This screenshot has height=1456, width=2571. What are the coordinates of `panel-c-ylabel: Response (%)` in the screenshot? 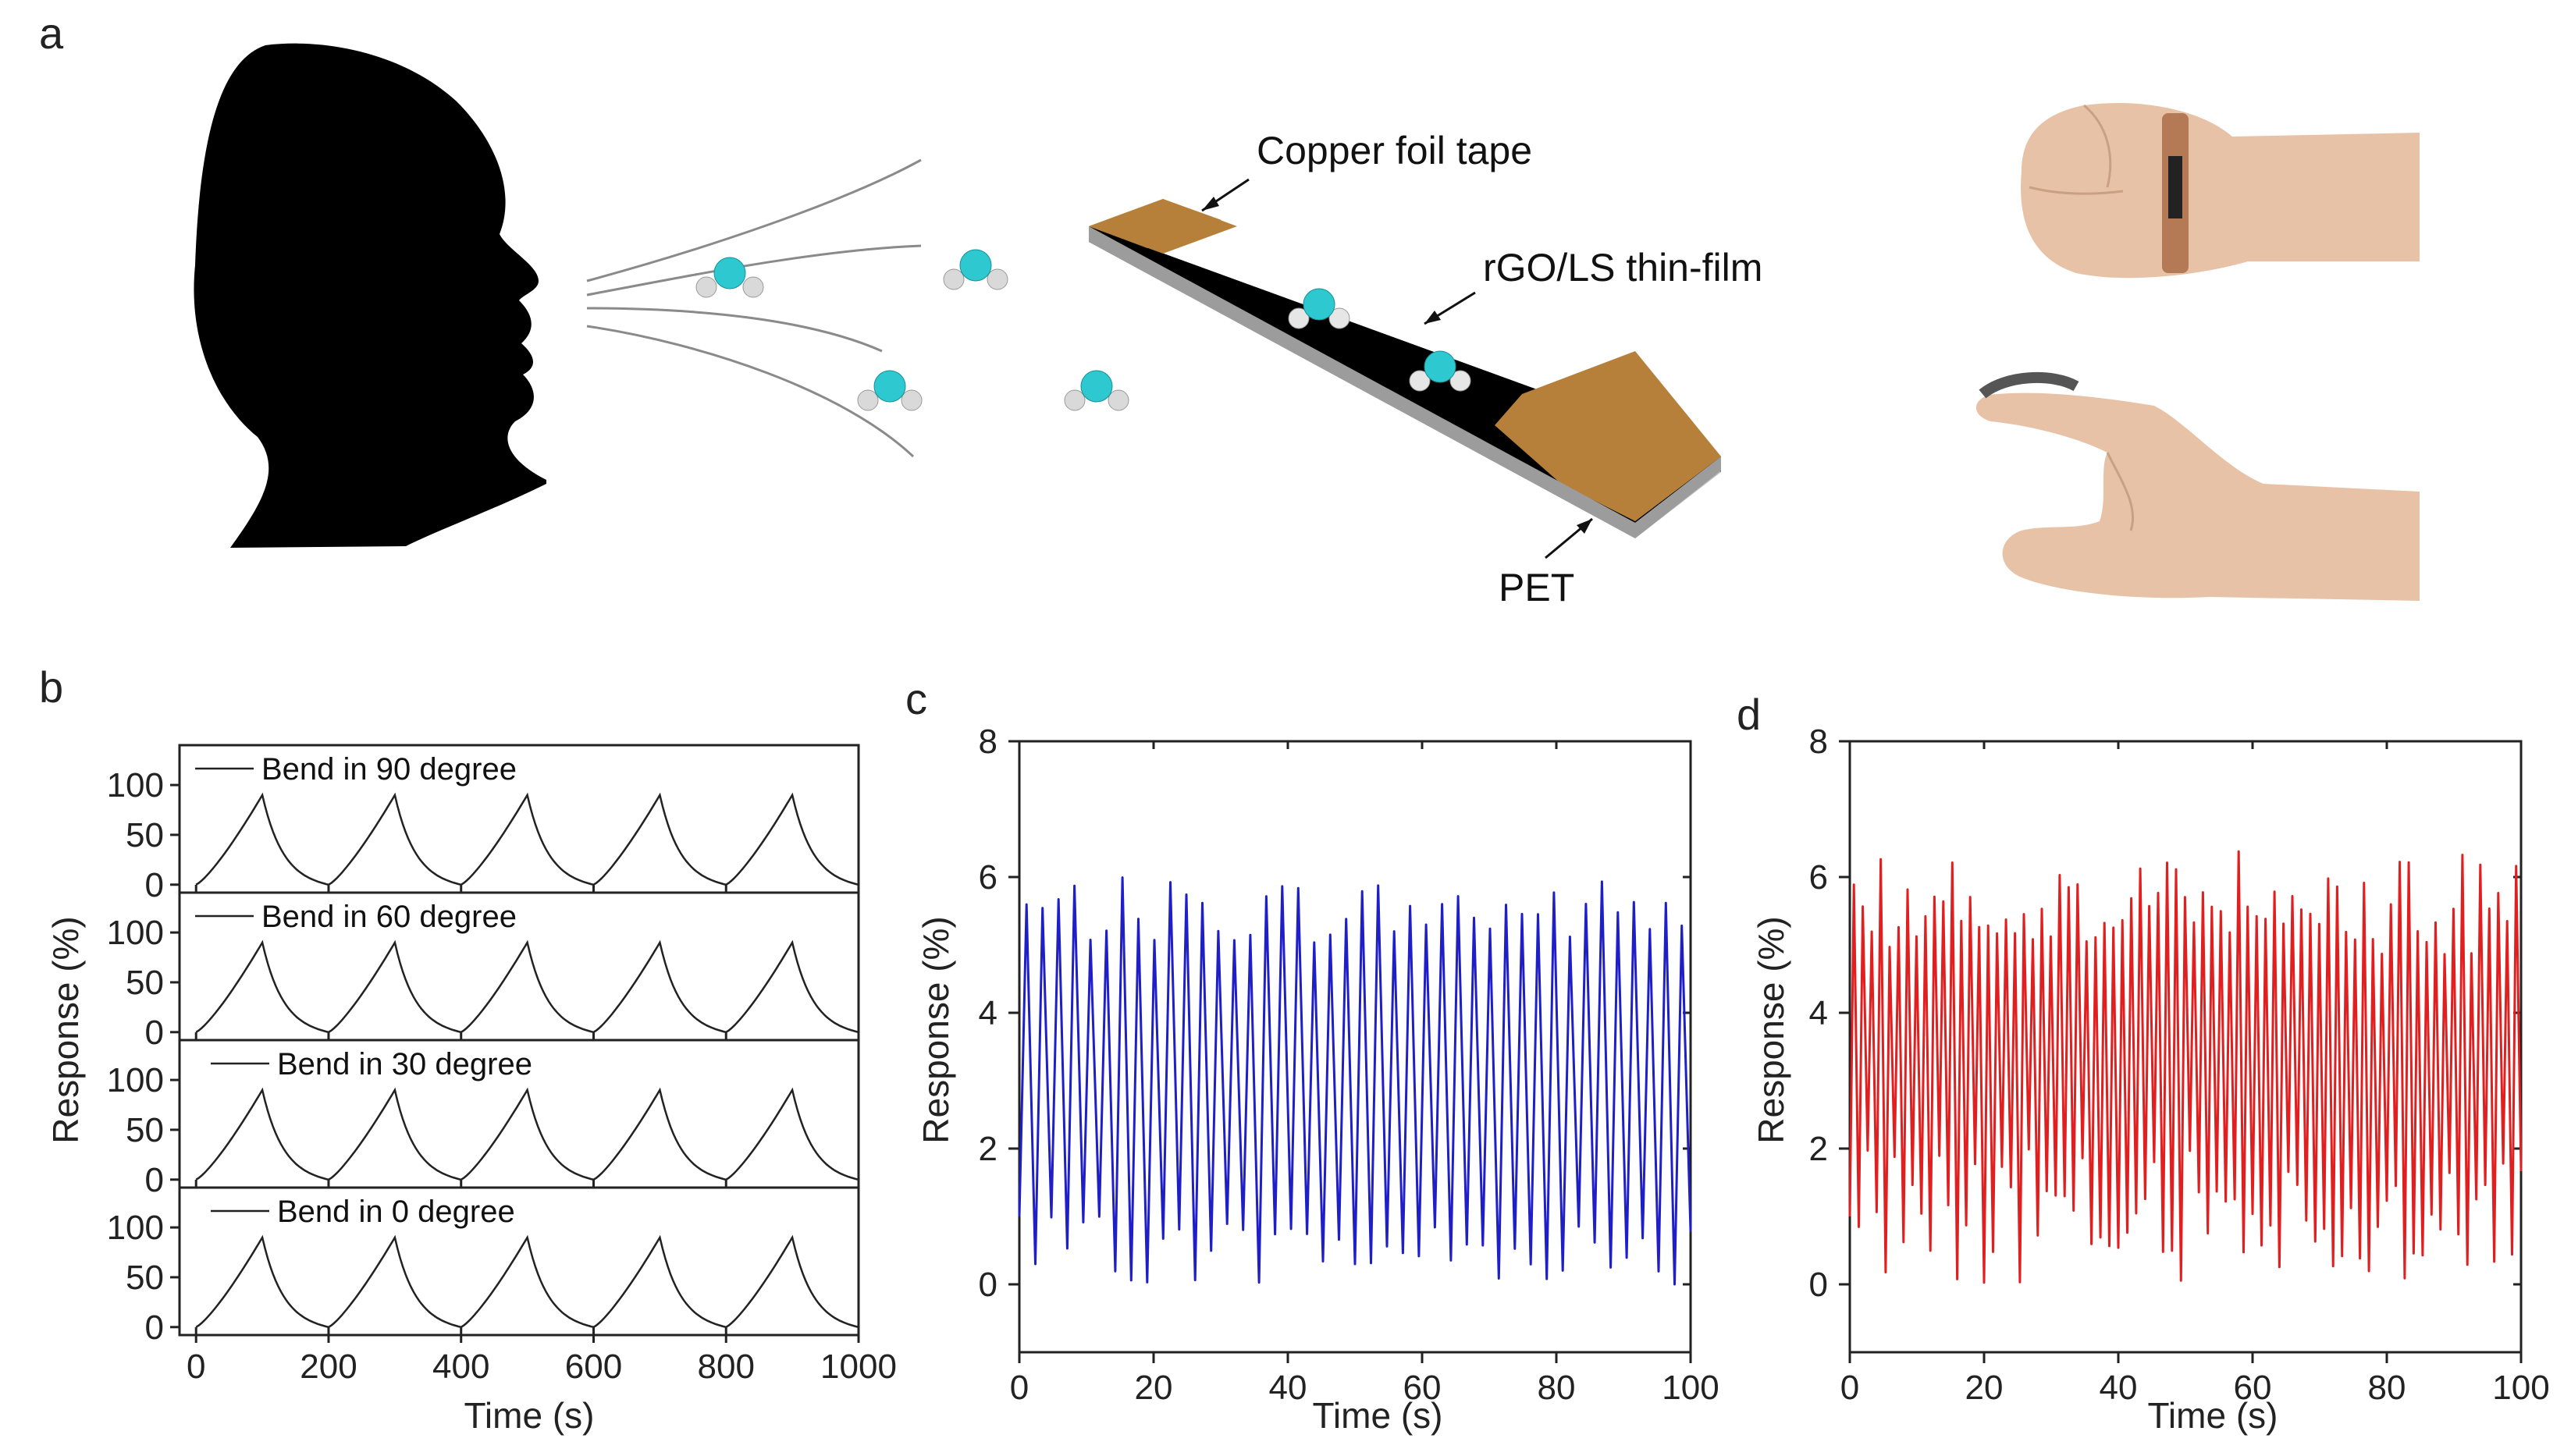 It's located at (936, 1029).